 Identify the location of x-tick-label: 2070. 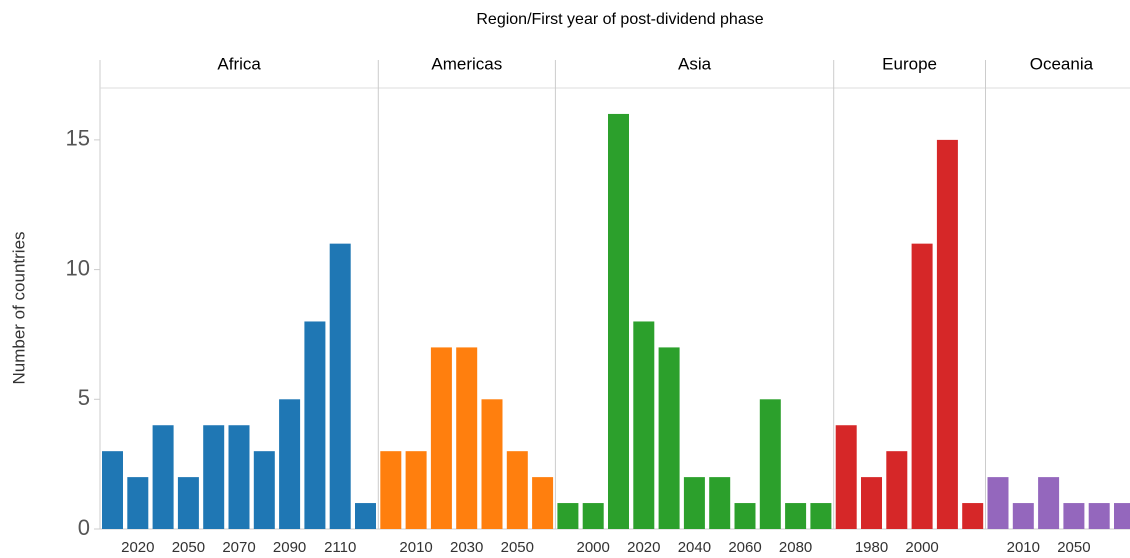
(238, 547).